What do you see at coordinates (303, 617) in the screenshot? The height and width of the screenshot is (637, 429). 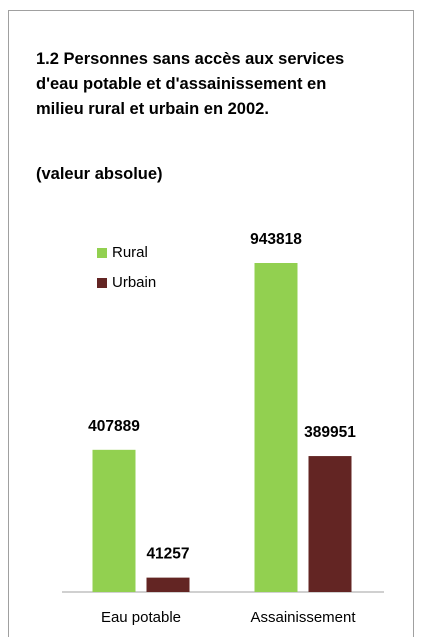 I see `x-tick-label: Assainissement` at bounding box center [303, 617].